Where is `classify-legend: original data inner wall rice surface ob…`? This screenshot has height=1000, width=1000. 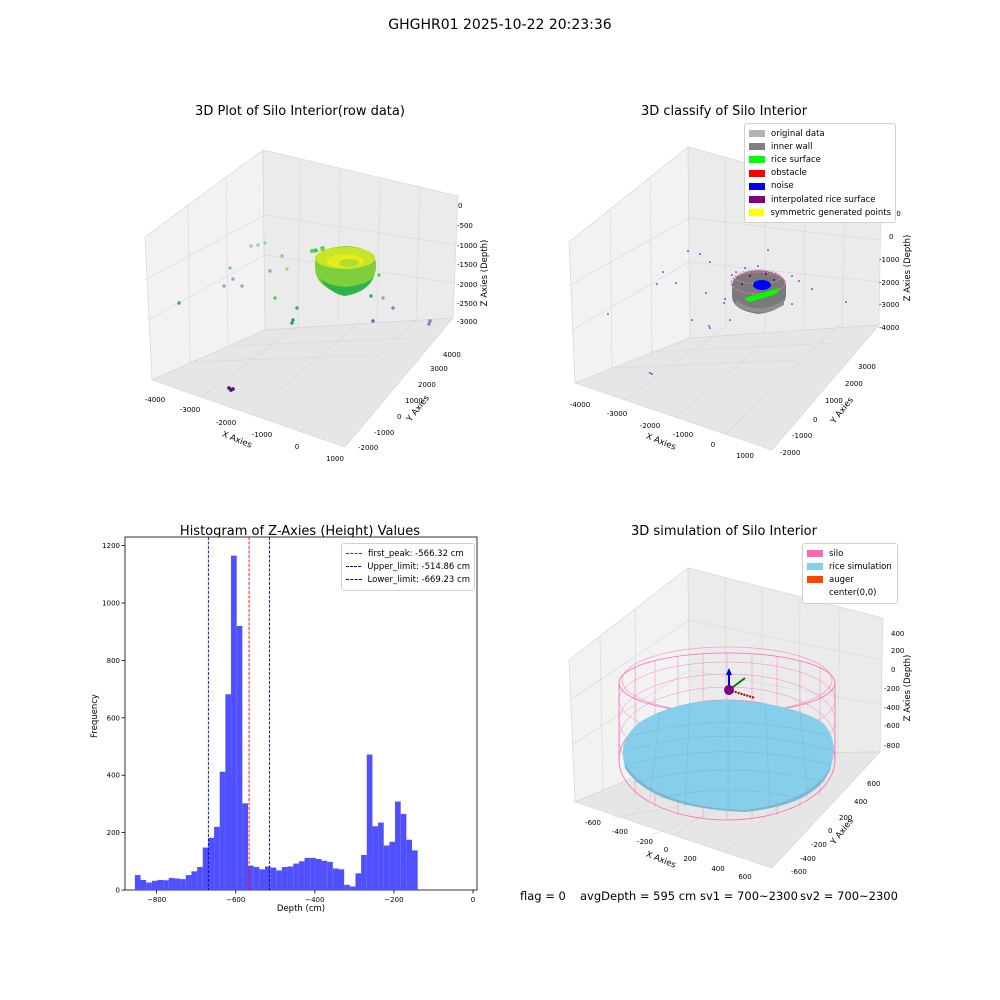
classify-legend: original data inner wall rice surface ob… is located at coordinates (820, 173).